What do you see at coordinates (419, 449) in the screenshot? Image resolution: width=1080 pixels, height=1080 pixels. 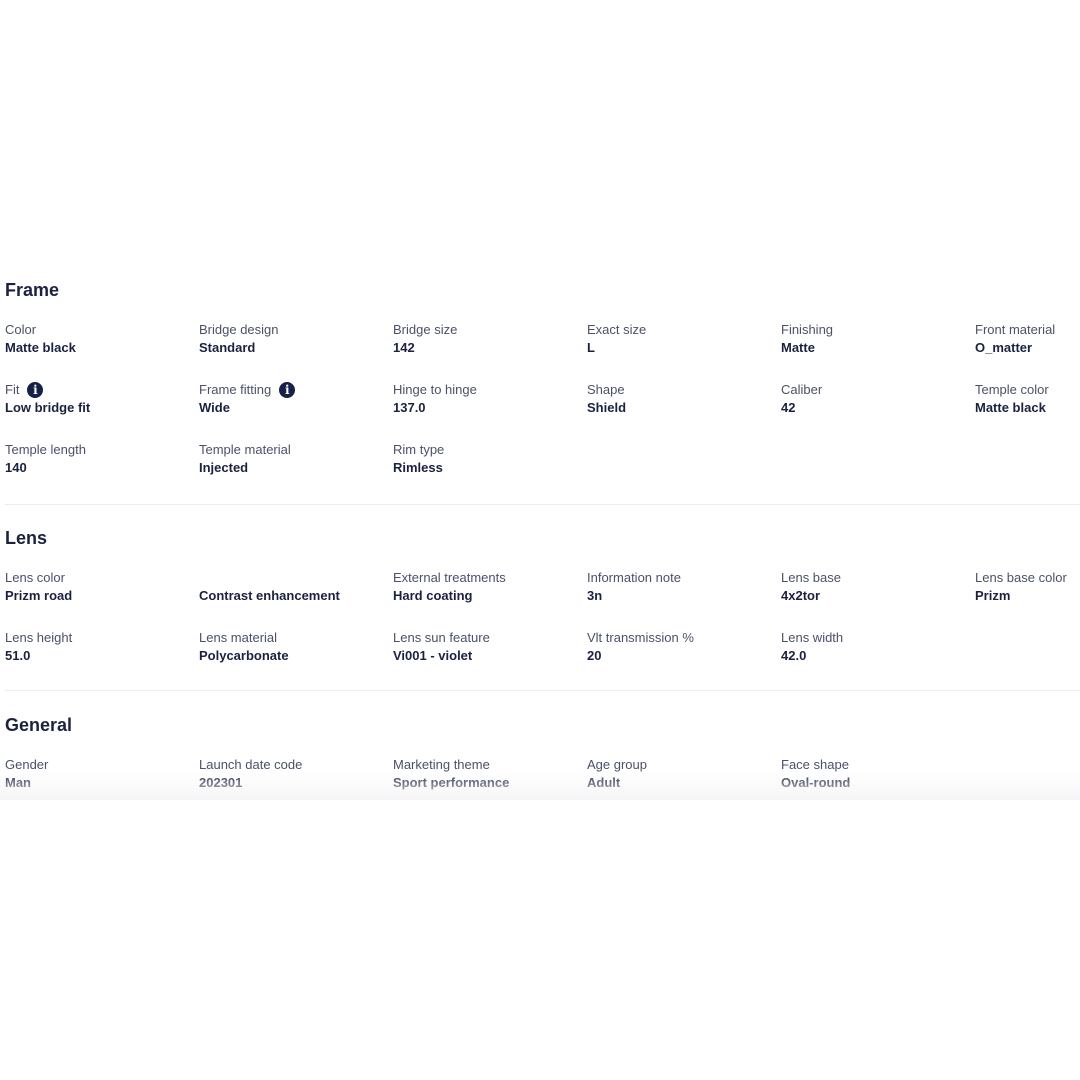 I see `spec-label-text: Rim type` at bounding box center [419, 449].